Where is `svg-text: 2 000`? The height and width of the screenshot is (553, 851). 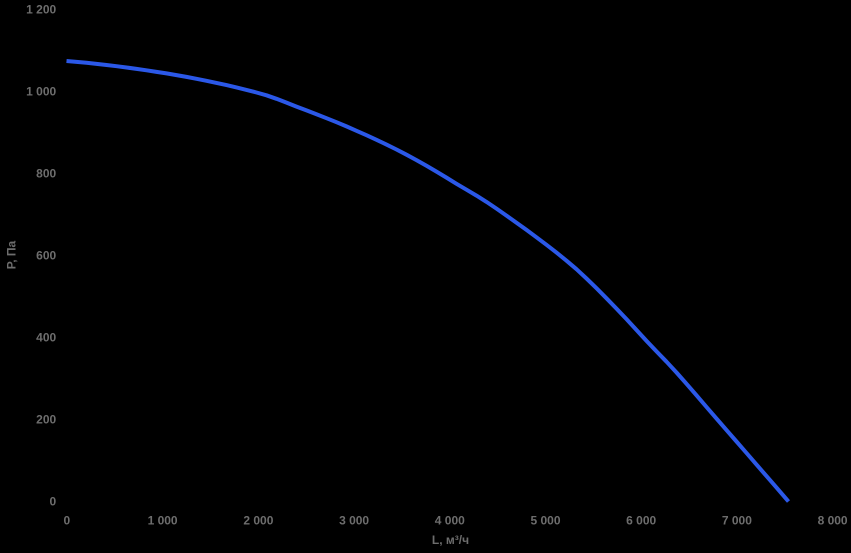
svg-text: 2 000 is located at coordinates (258, 520).